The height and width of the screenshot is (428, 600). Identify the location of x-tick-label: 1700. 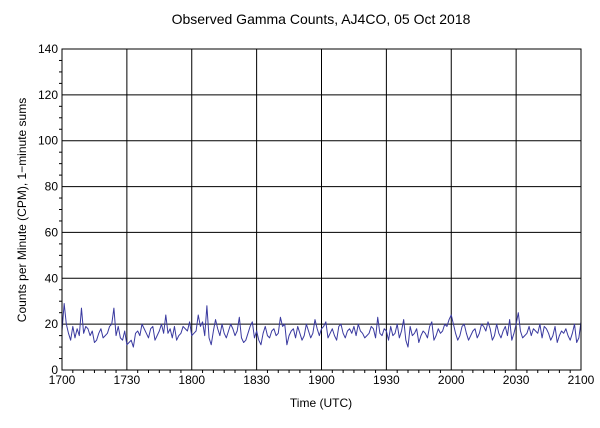
(62, 380).